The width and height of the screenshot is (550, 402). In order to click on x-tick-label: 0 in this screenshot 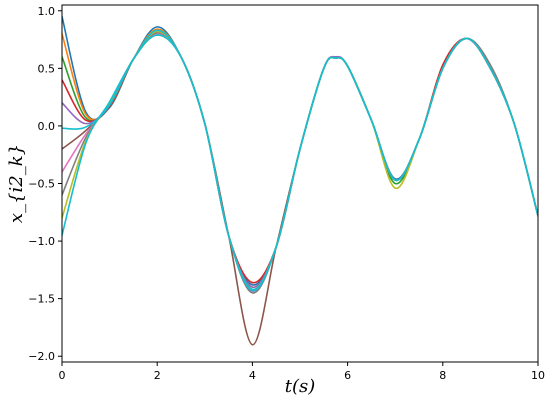, I will do `click(62, 375)`.